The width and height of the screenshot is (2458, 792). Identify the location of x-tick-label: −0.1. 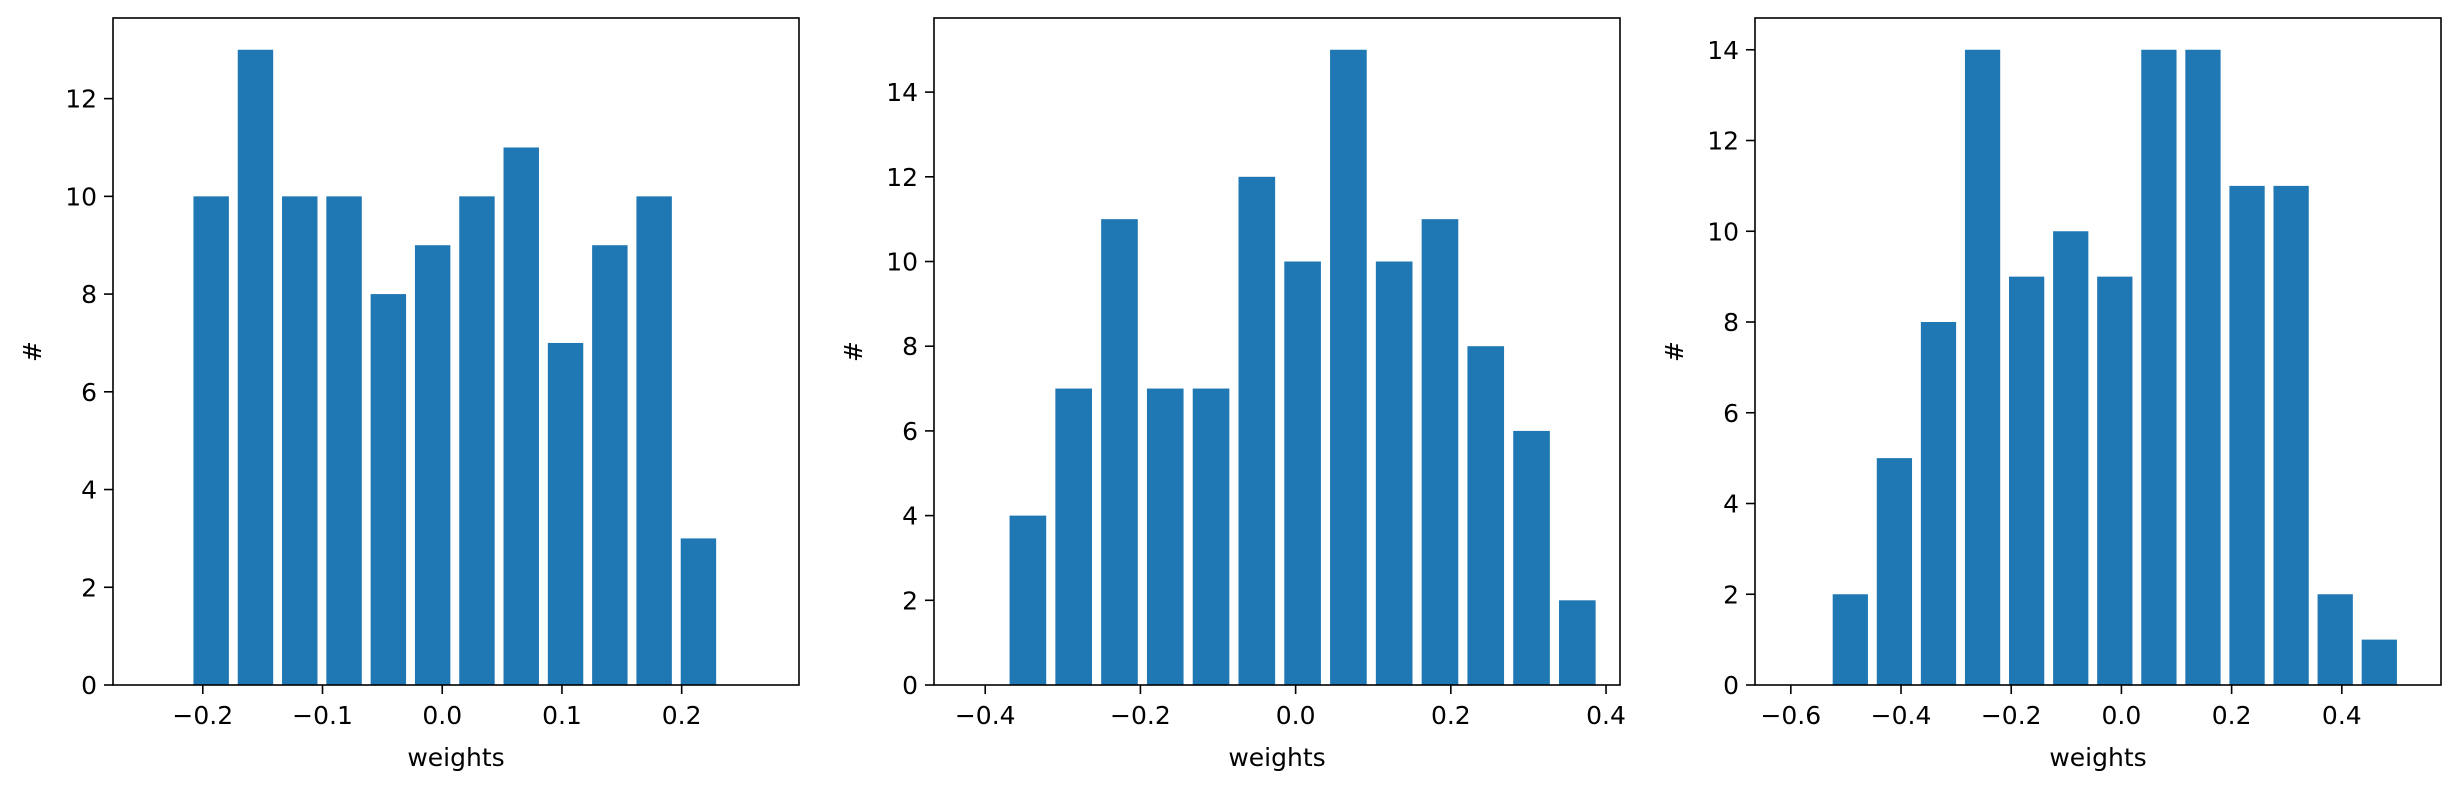
(322, 715).